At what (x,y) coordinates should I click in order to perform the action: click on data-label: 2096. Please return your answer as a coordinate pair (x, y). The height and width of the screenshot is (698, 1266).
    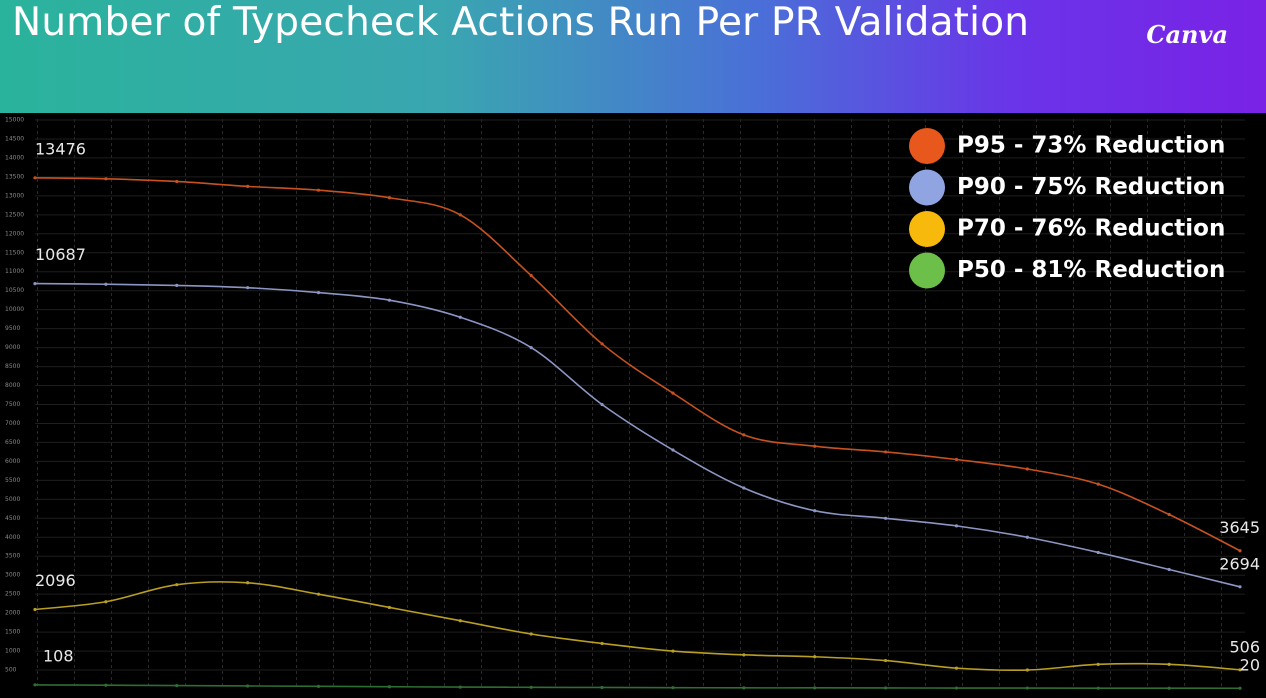
    Looking at the image, I should click on (55, 580).